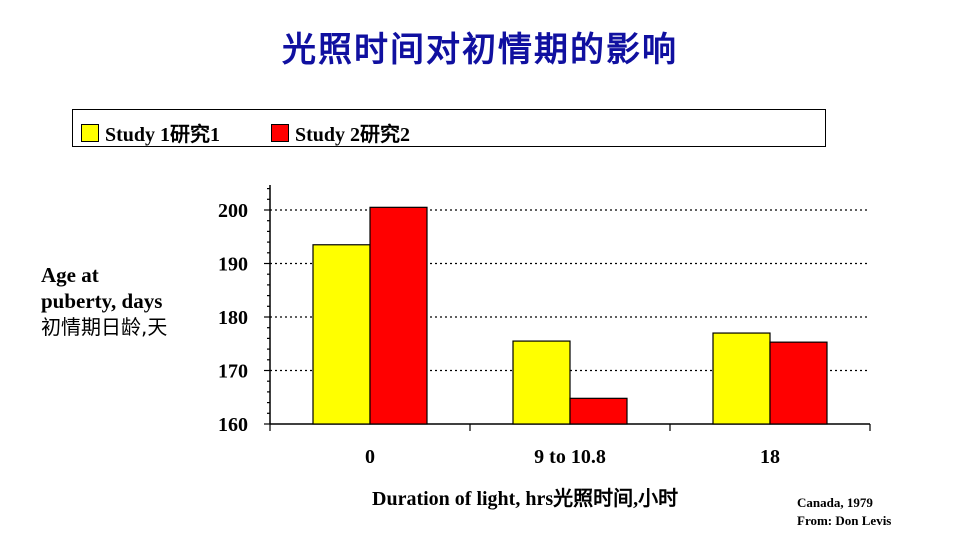  I want to click on legend: Study 1研究1 Study 2研究2, so click(449, 128).